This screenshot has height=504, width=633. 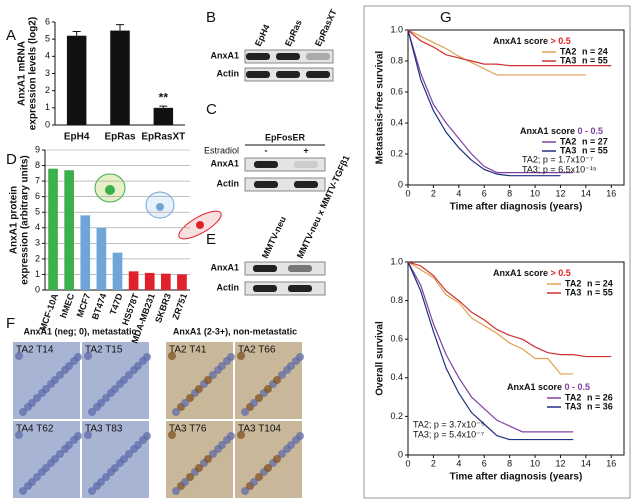 I want to click on blot-title: EpFosER, so click(x=285, y=137).